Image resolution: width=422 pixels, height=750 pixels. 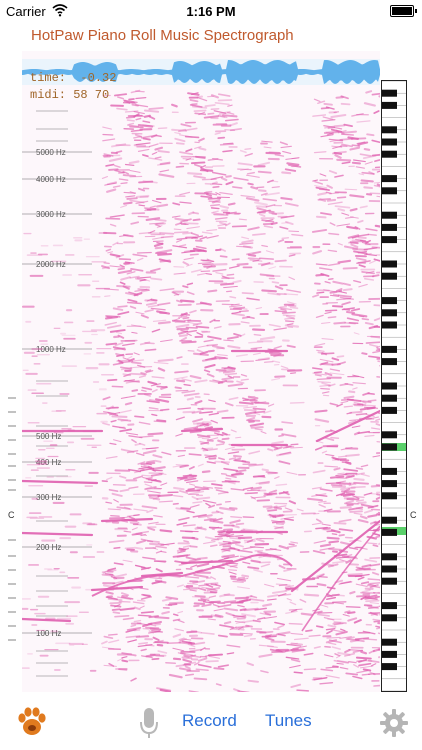 I want to click on frequency-label: 400 Hz, so click(x=48, y=462).